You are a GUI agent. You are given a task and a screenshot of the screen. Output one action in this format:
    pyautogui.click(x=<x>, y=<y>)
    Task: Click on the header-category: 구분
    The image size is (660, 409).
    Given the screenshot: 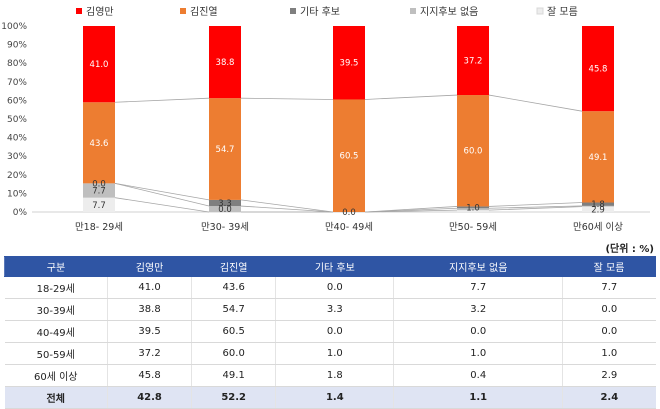 What is the action you would take?
    pyautogui.click(x=56, y=266)
    